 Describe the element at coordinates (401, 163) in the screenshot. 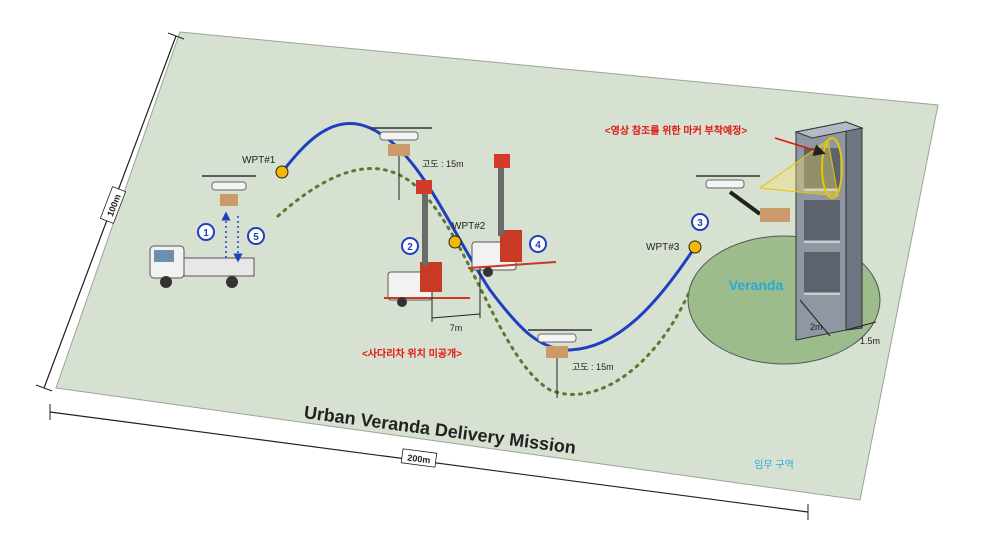

I see `drone-wpt1-icon` at that location.